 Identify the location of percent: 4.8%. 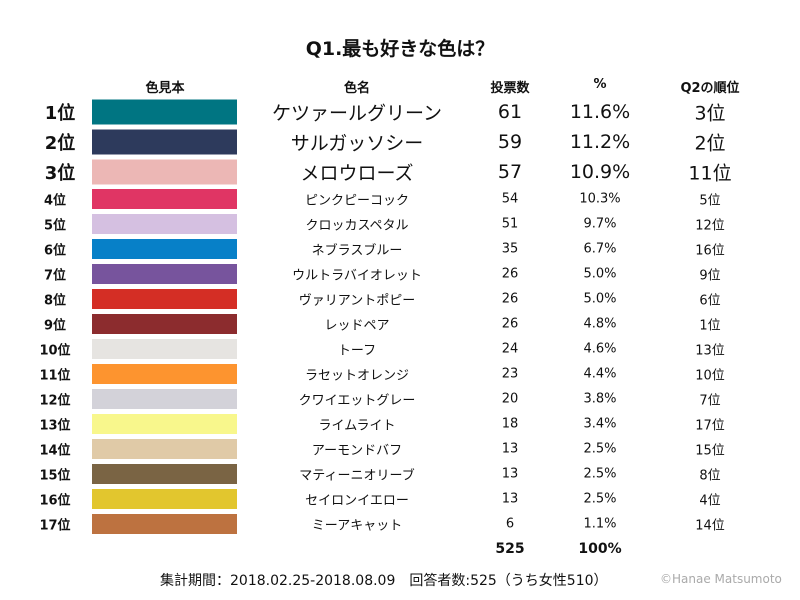
(600, 324).